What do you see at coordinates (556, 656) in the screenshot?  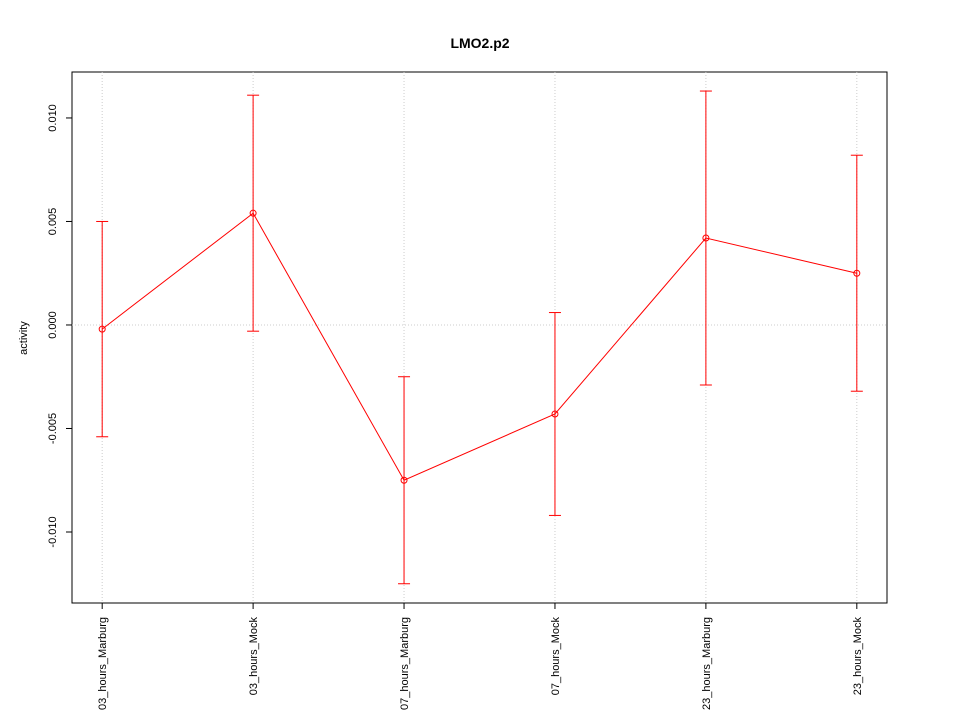 I see `x-tick-label: 07_hours_Mock` at bounding box center [556, 656].